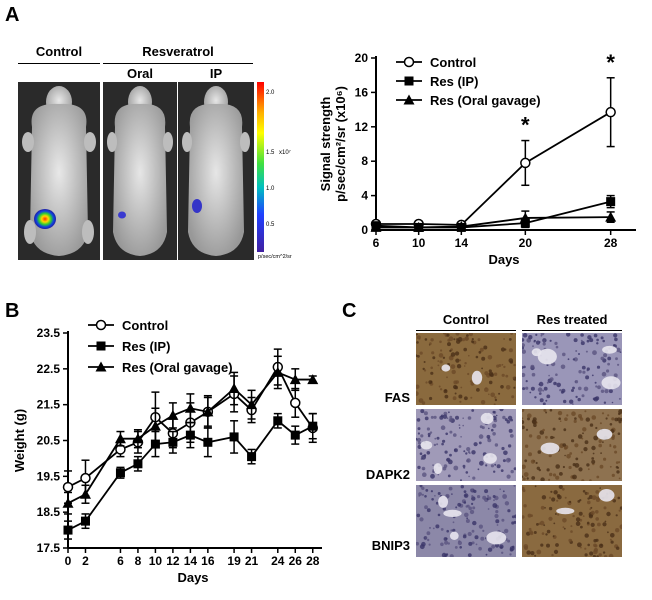  Describe the element at coordinates (278, 561) in the screenshot. I see `x-tick-label: 24` at that location.